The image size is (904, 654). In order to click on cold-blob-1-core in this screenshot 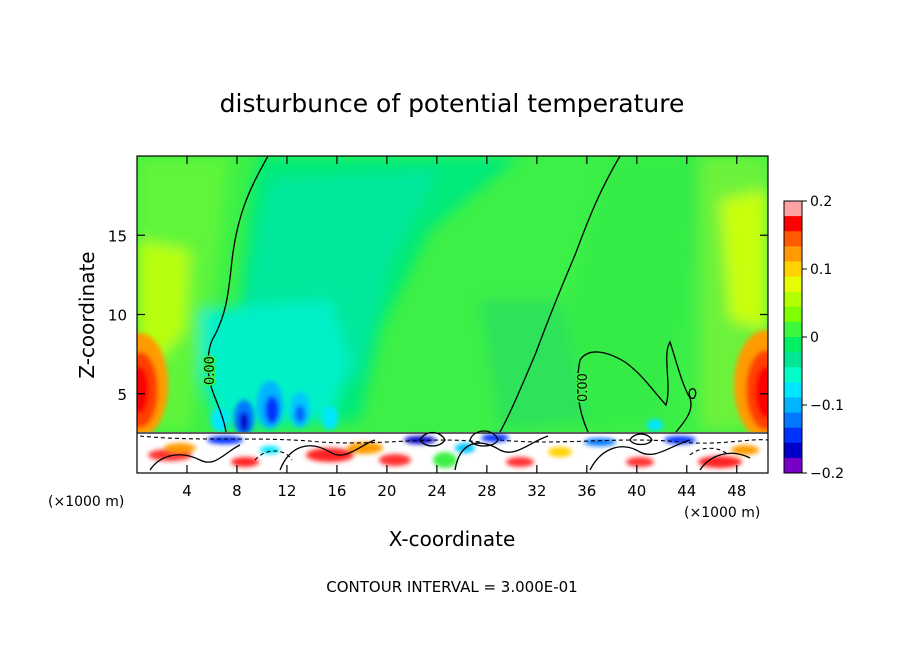, I will do `click(244, 422)`.